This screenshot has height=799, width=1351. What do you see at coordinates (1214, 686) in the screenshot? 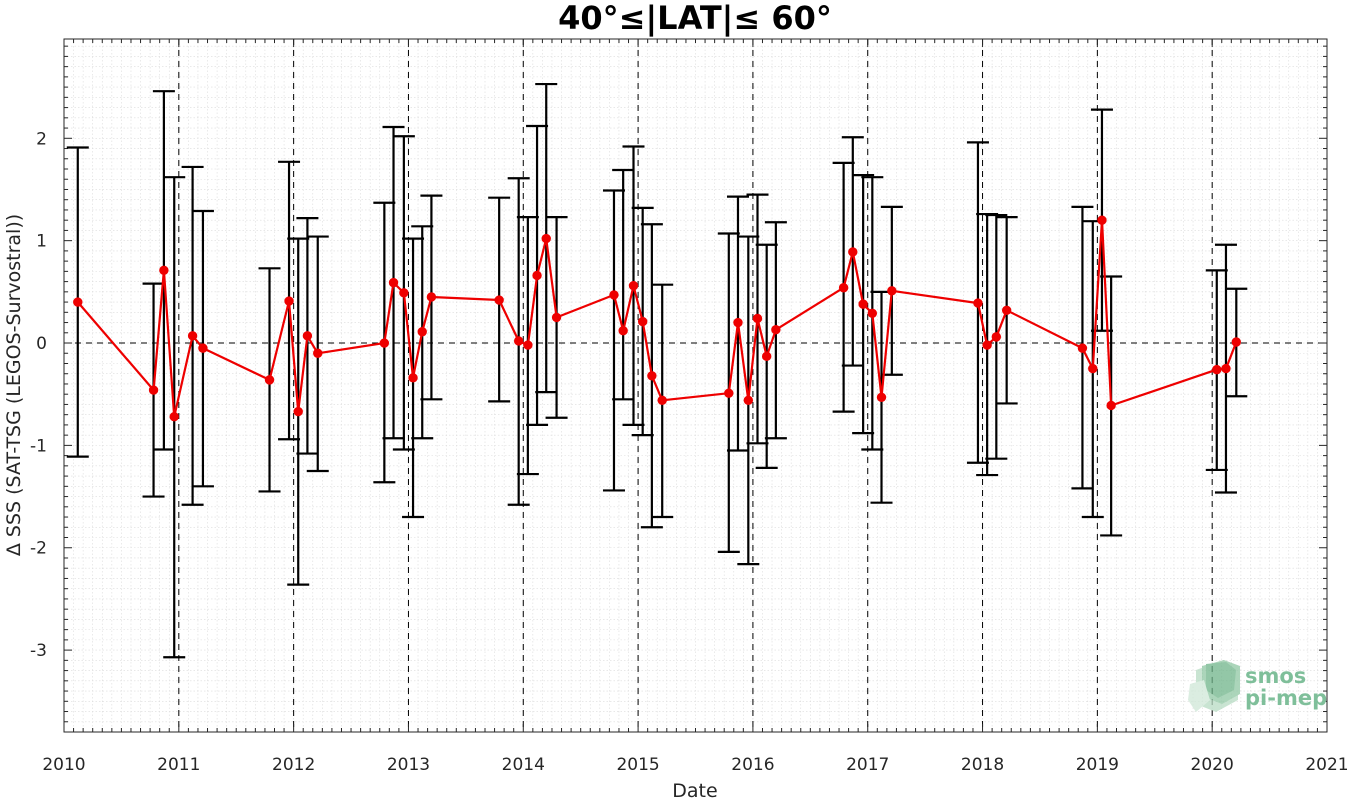
I see `logo-cube-icon` at bounding box center [1214, 686].